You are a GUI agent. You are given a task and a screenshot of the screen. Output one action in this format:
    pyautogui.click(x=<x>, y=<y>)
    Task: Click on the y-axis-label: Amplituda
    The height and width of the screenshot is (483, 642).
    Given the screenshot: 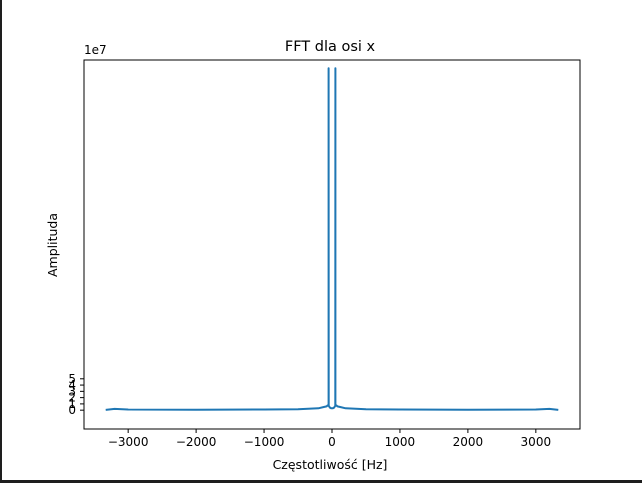 What is the action you would take?
    pyautogui.click(x=52, y=245)
    